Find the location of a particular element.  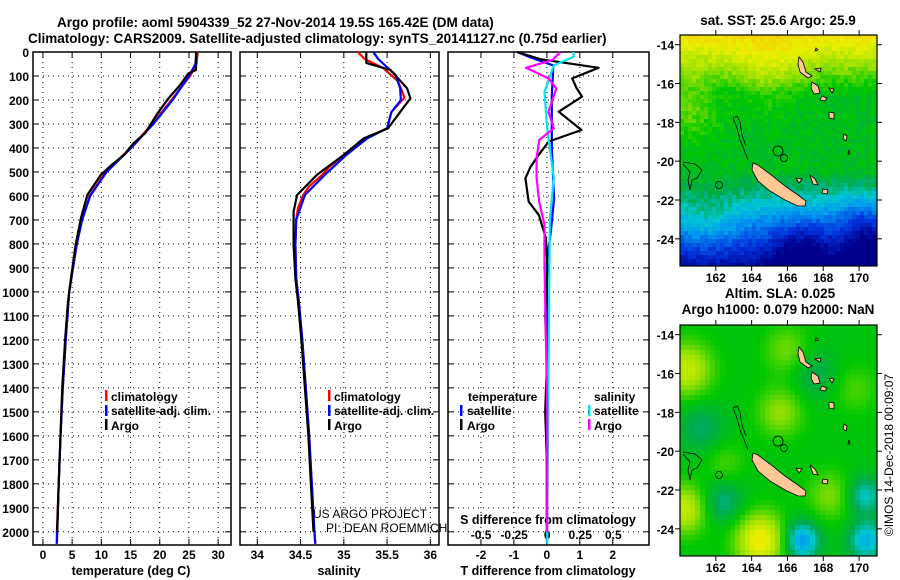

profile-legend-temperature: climatology satellite-adj. clim. Argo is located at coordinates (158, 411).